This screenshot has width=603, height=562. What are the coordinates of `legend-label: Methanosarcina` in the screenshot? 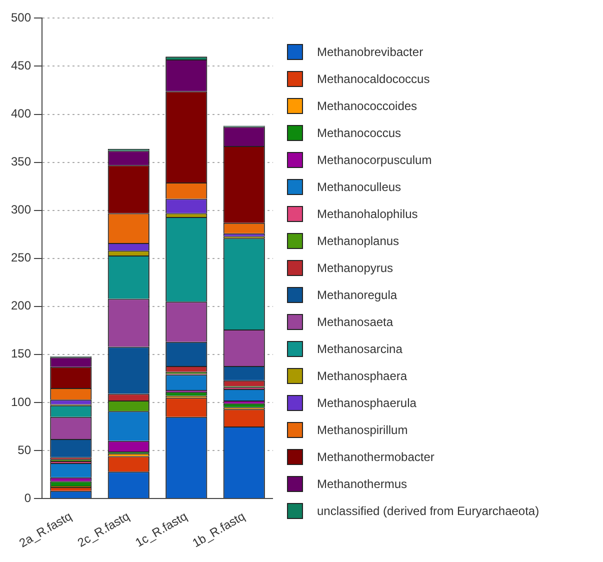 It's located at (359, 349).